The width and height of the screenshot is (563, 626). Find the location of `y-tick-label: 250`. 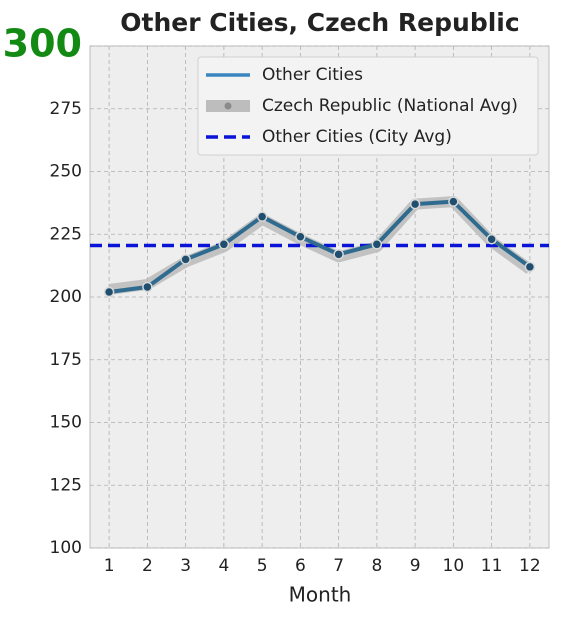

y-tick-label: 250 is located at coordinates (66, 172).